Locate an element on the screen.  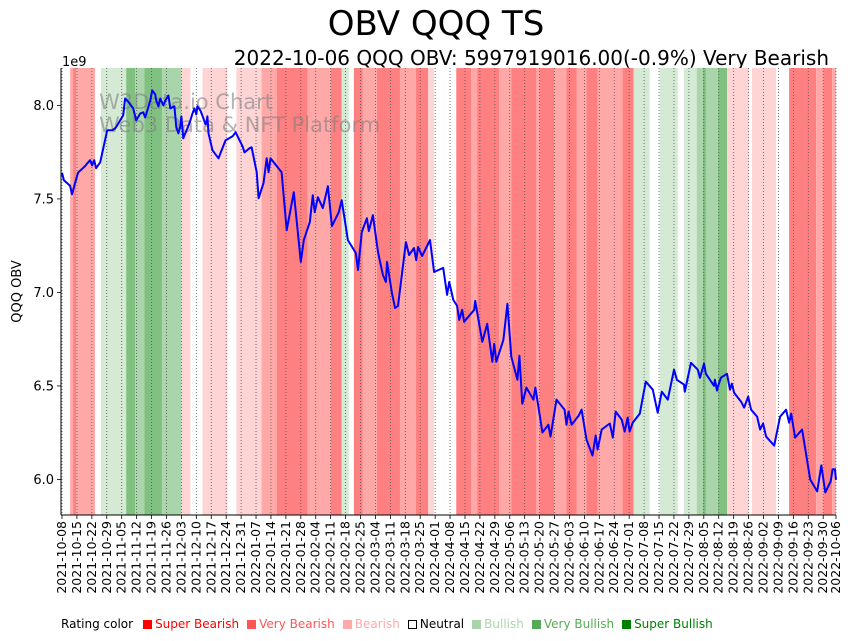
x-tick-label: 2022-04-29 is located at coordinates (494, 557).